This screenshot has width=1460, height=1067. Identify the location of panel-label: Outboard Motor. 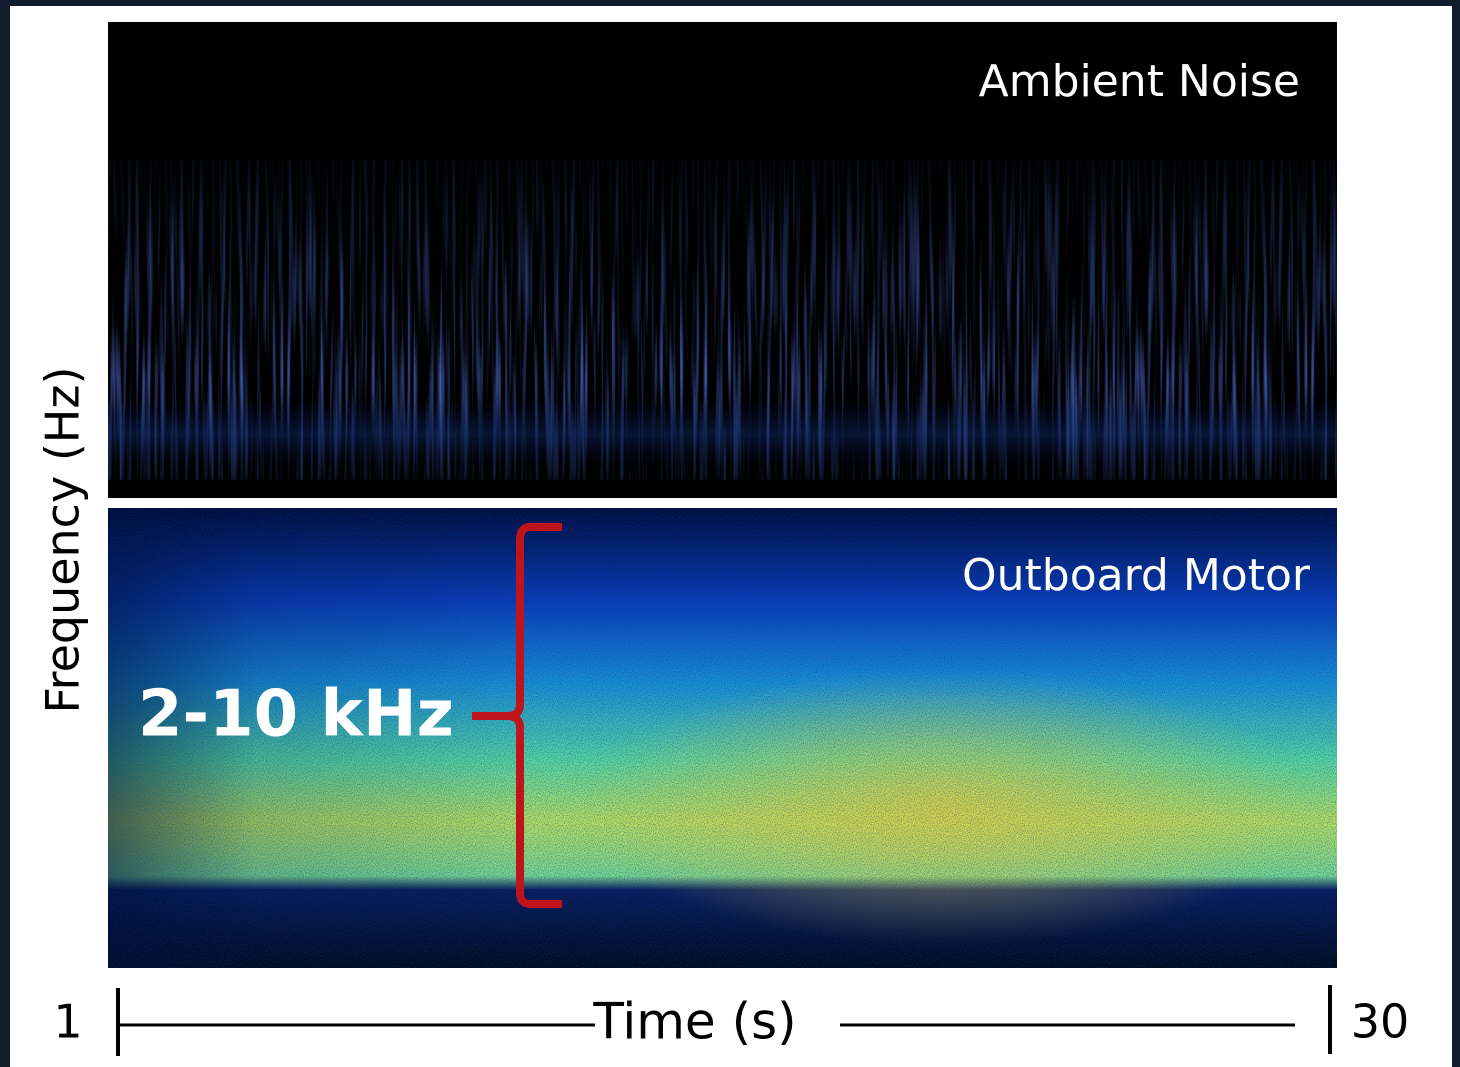
(1136, 575).